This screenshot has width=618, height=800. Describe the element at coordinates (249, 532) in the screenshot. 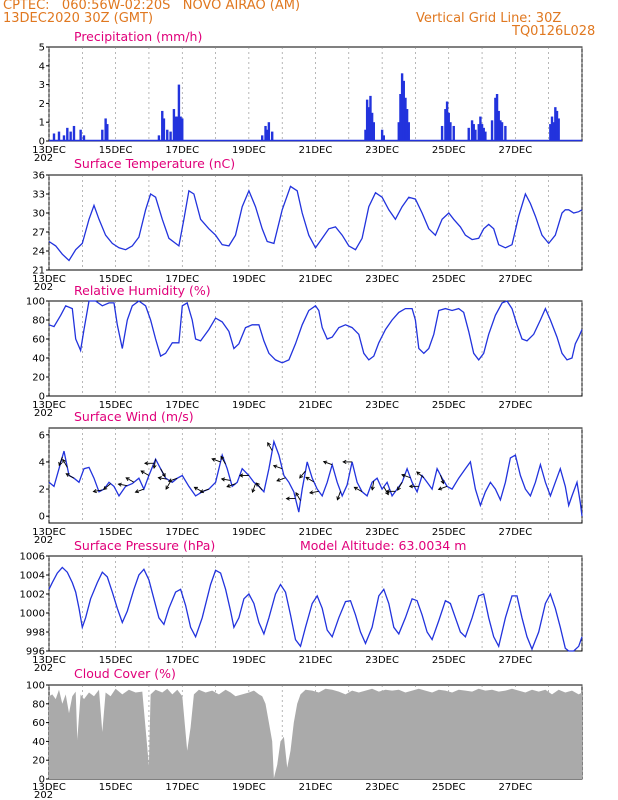

I see `wind-xtick-label: 19DEC` at that location.